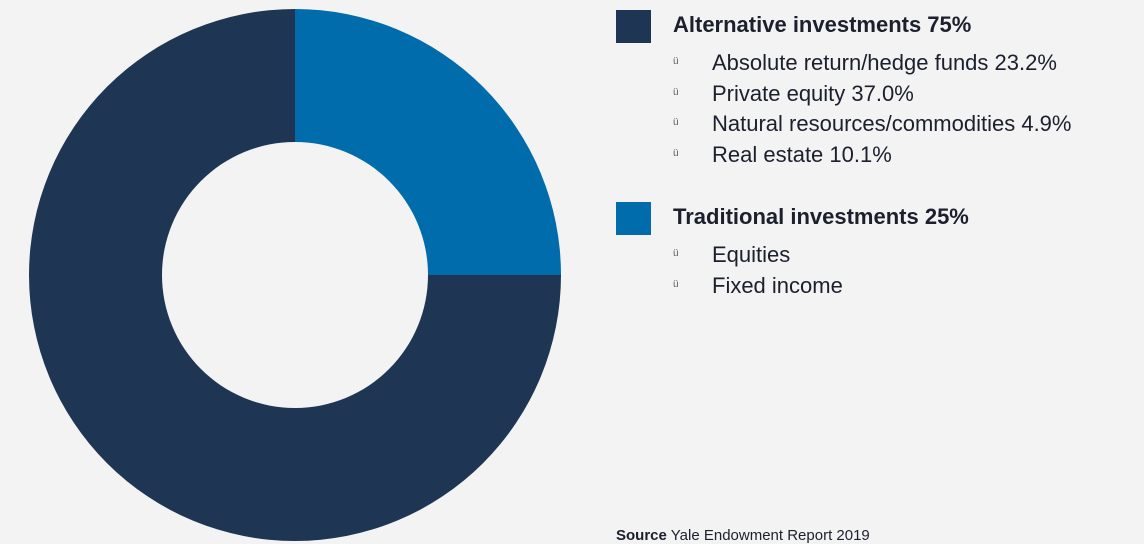  Describe the element at coordinates (641, 535) in the screenshot. I see `source-label: Source` at that location.